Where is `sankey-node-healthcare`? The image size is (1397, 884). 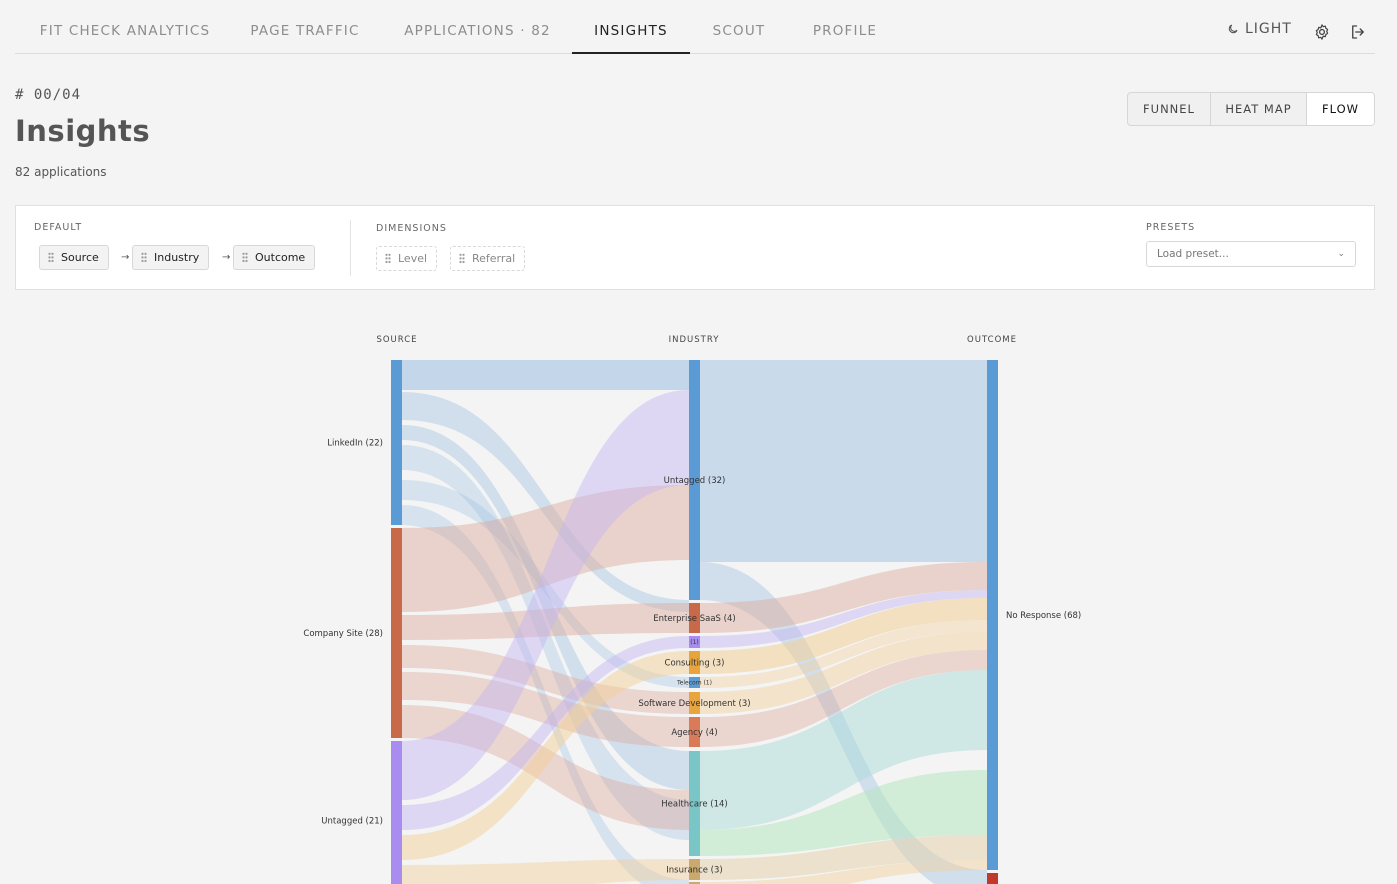
sankey-node-healthcare is located at coordinates (694, 803).